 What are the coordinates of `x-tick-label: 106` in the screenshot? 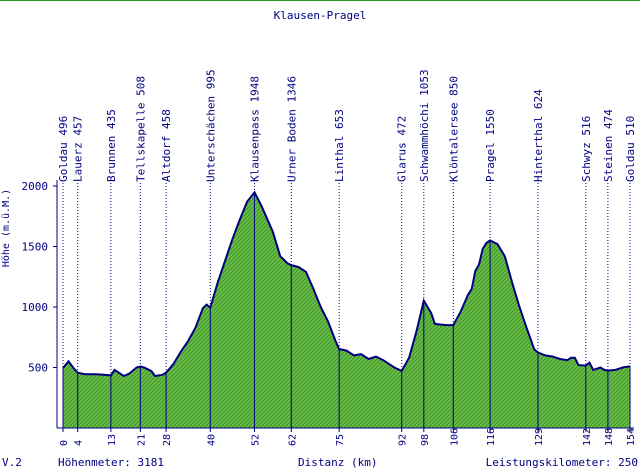 It's located at (454, 437).